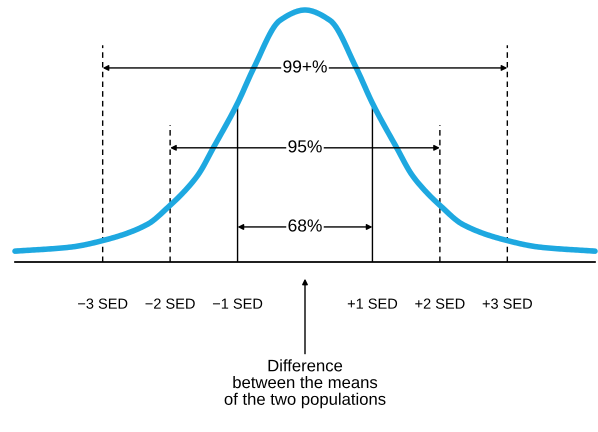  I want to click on x-tick-label: +2 SED, so click(440, 303).